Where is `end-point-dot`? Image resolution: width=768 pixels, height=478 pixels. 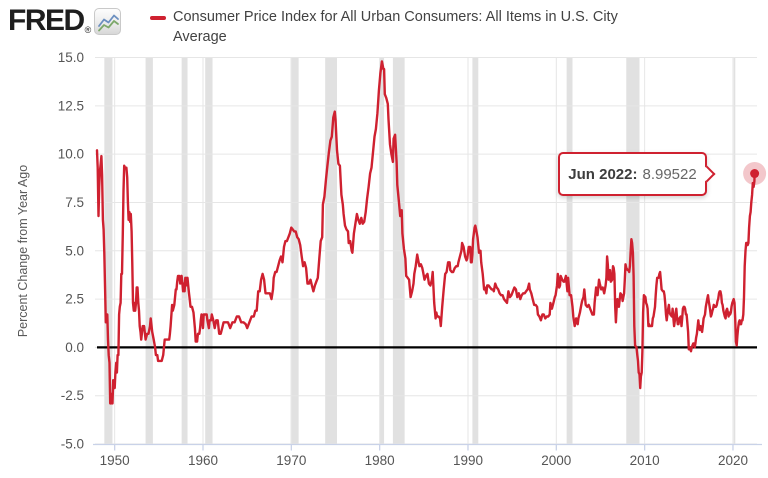 end-point-dot is located at coordinates (755, 174).